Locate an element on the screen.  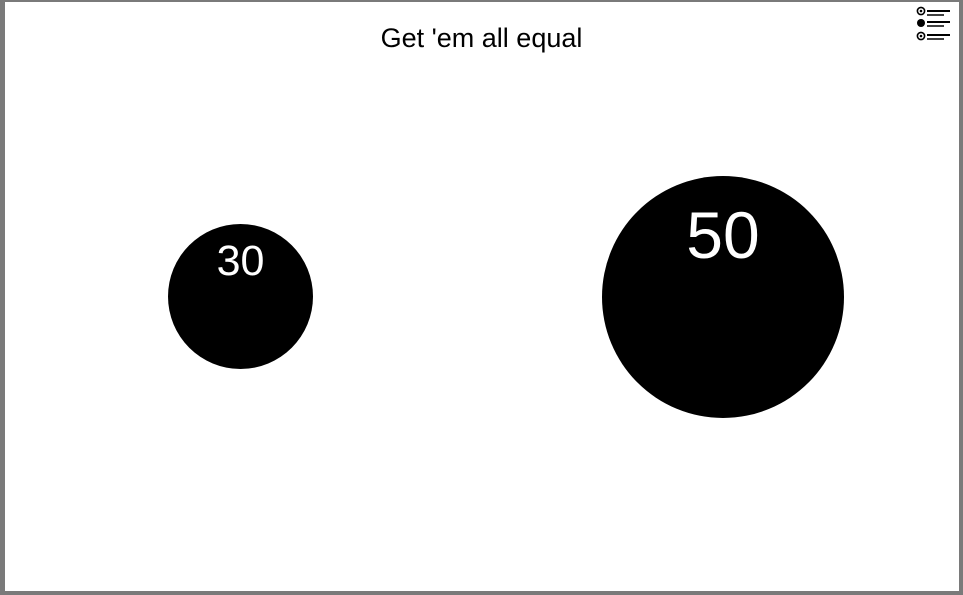
radio-list-menu-icon is located at coordinates (933, 23).